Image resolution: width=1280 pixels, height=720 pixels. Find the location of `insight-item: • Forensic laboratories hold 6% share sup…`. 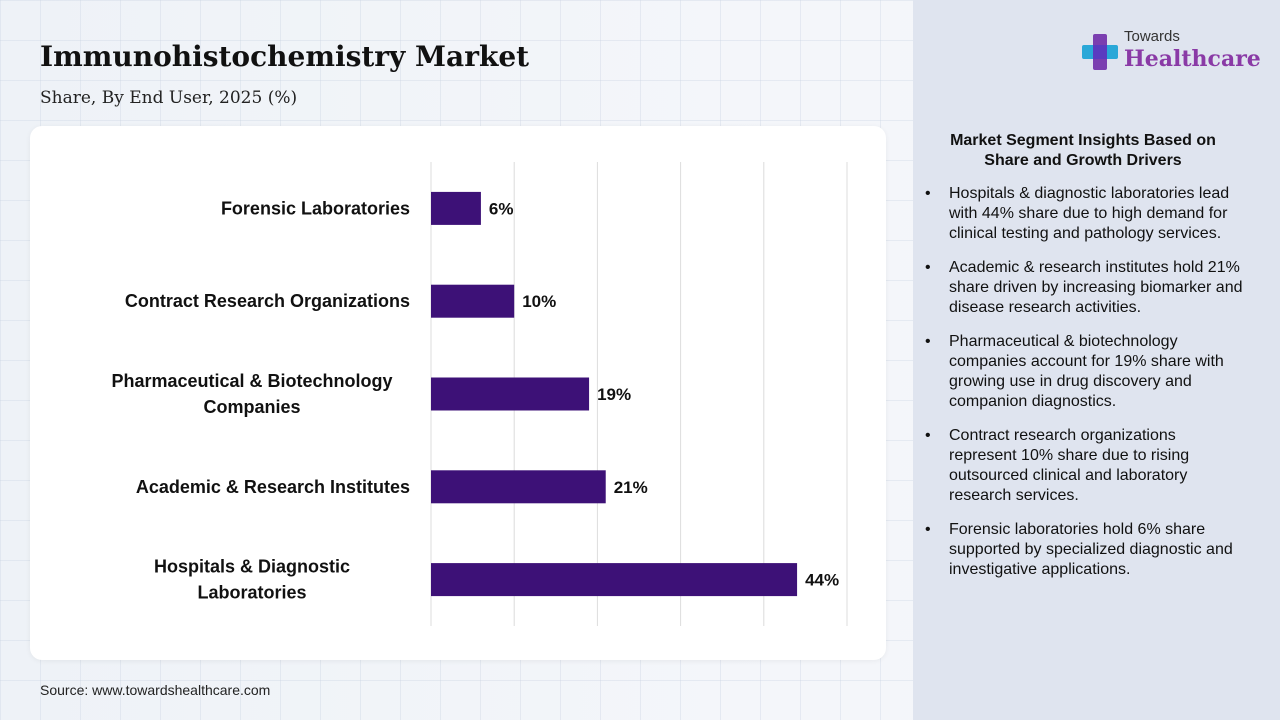

insight-item: • Forensic laboratories hold 6% share sup… is located at coordinates (1085, 550).